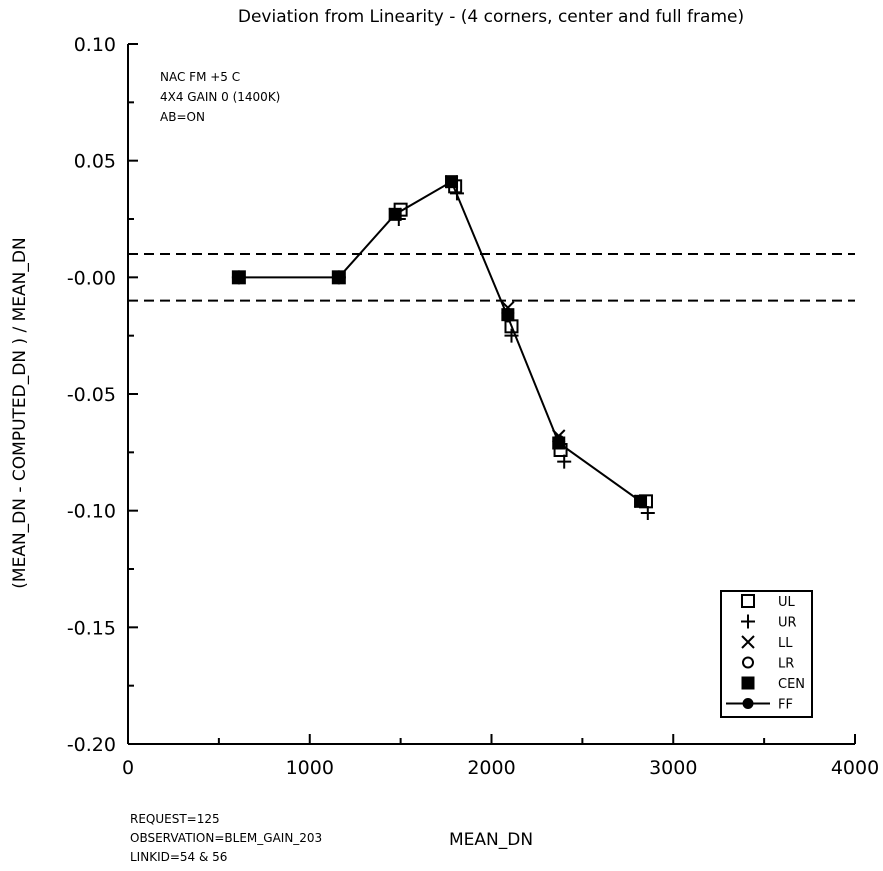  Describe the element at coordinates (787, 623) in the screenshot. I see `legend-ur-label: UR` at that location.